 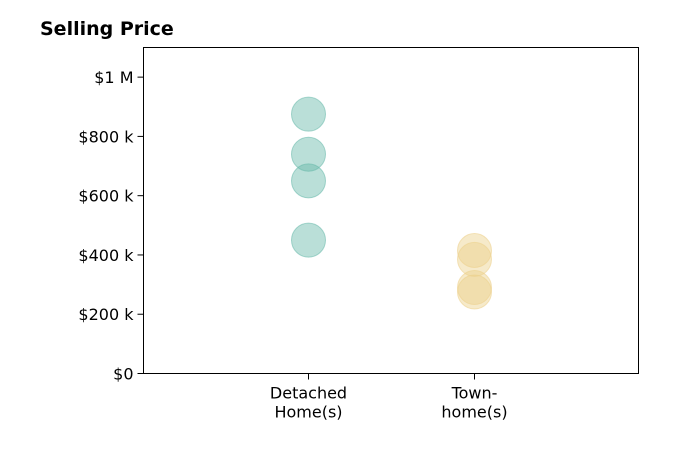 I want to click on y-tick-label: $1 M, so click(x=113, y=77).